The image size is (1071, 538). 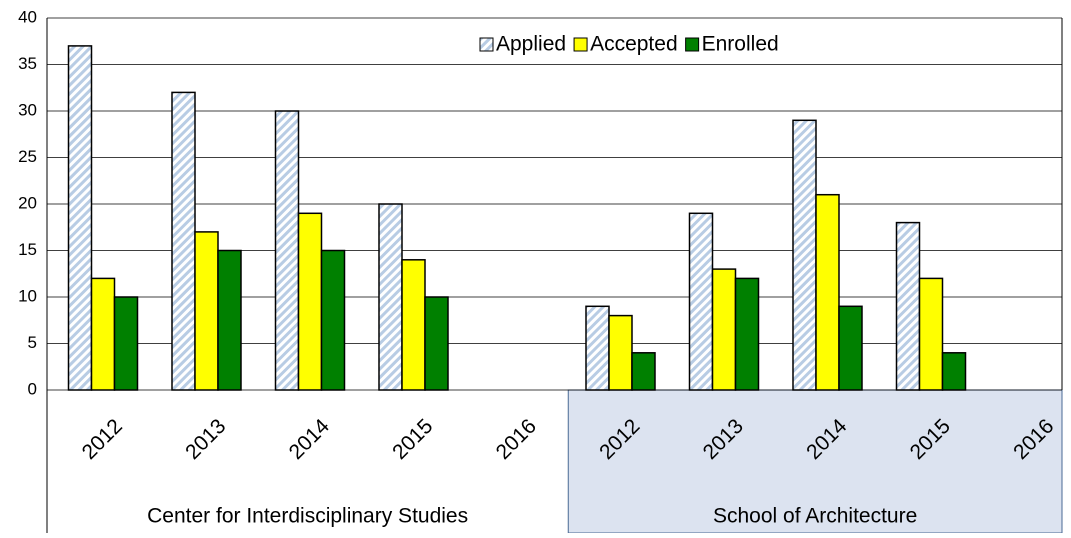 I want to click on y-tick-label: 15, so click(x=27, y=249).